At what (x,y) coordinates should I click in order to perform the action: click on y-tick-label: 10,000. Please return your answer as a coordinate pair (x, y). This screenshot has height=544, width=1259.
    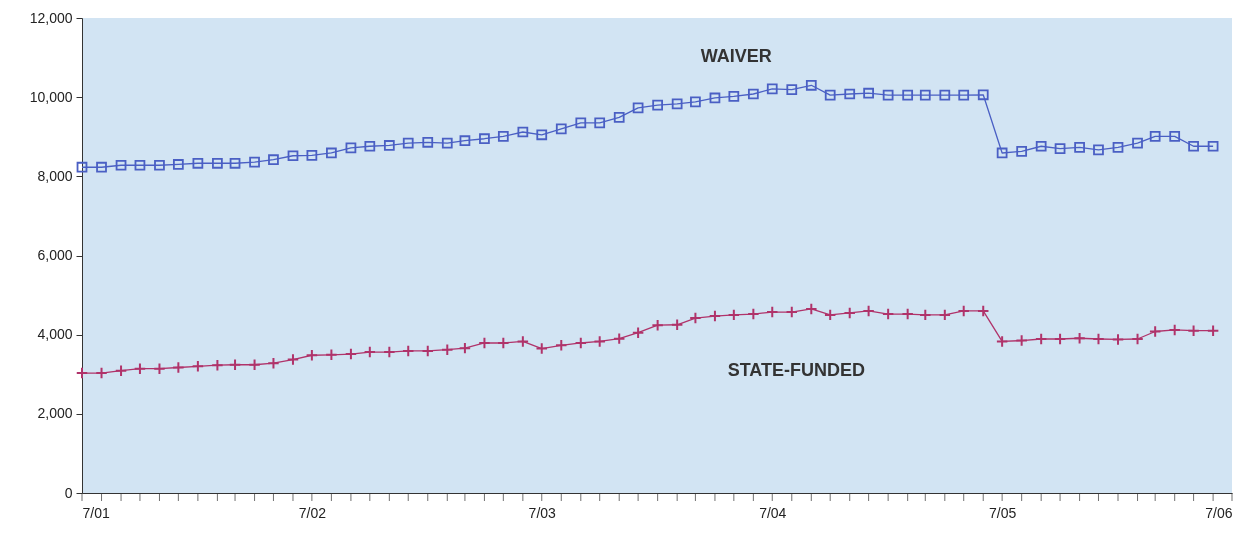
    Looking at the image, I should click on (51, 96).